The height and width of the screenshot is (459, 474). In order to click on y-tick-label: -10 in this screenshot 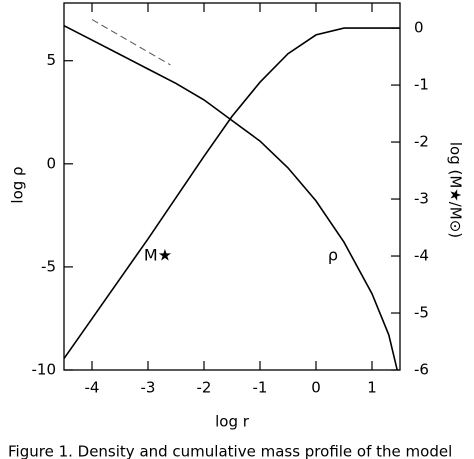, I will do `click(44, 370)`.